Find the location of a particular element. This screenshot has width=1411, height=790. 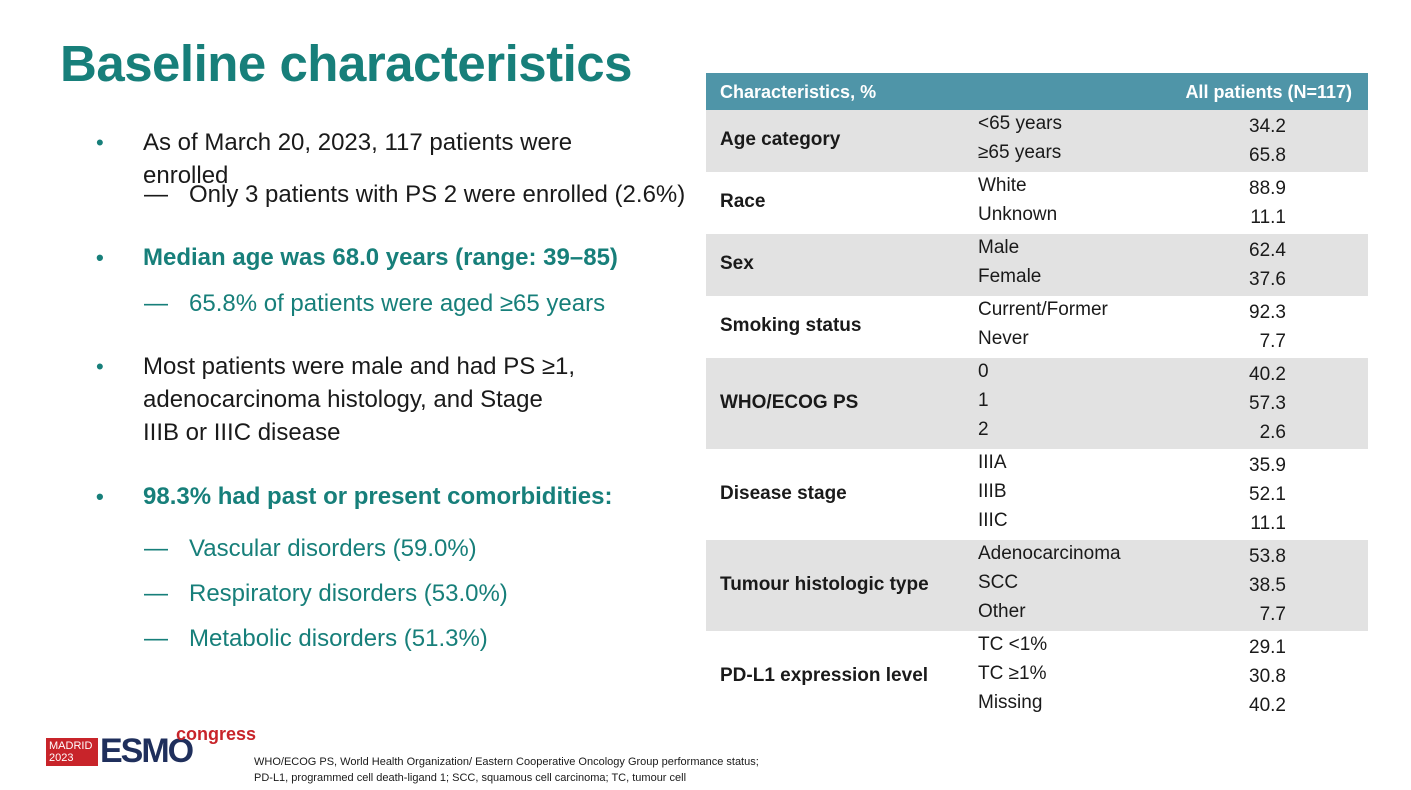

row-category: White is located at coordinates (1002, 185).